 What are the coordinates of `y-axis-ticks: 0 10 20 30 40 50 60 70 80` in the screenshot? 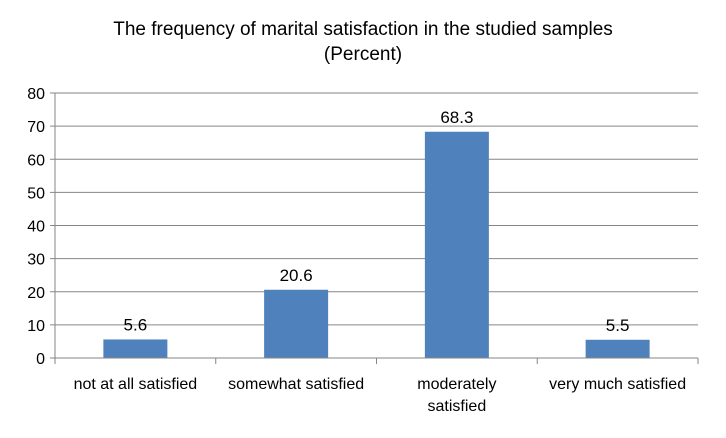 It's located at (36, 227).